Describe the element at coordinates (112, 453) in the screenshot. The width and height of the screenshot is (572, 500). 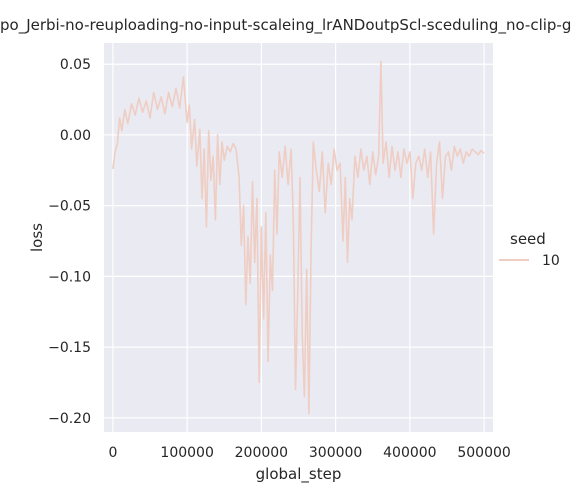
I see `x-tick-label: 0` at that location.